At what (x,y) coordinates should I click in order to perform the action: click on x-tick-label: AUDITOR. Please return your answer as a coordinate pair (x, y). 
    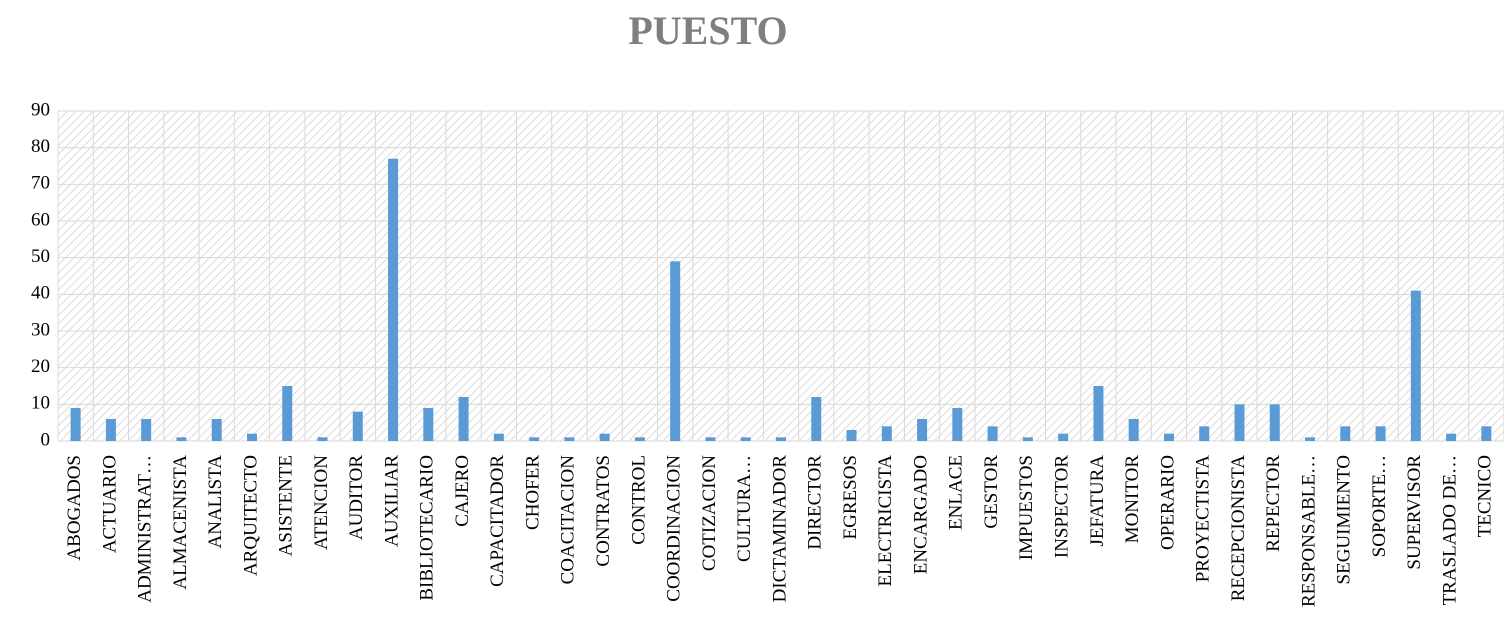
    Looking at the image, I should click on (356, 497).